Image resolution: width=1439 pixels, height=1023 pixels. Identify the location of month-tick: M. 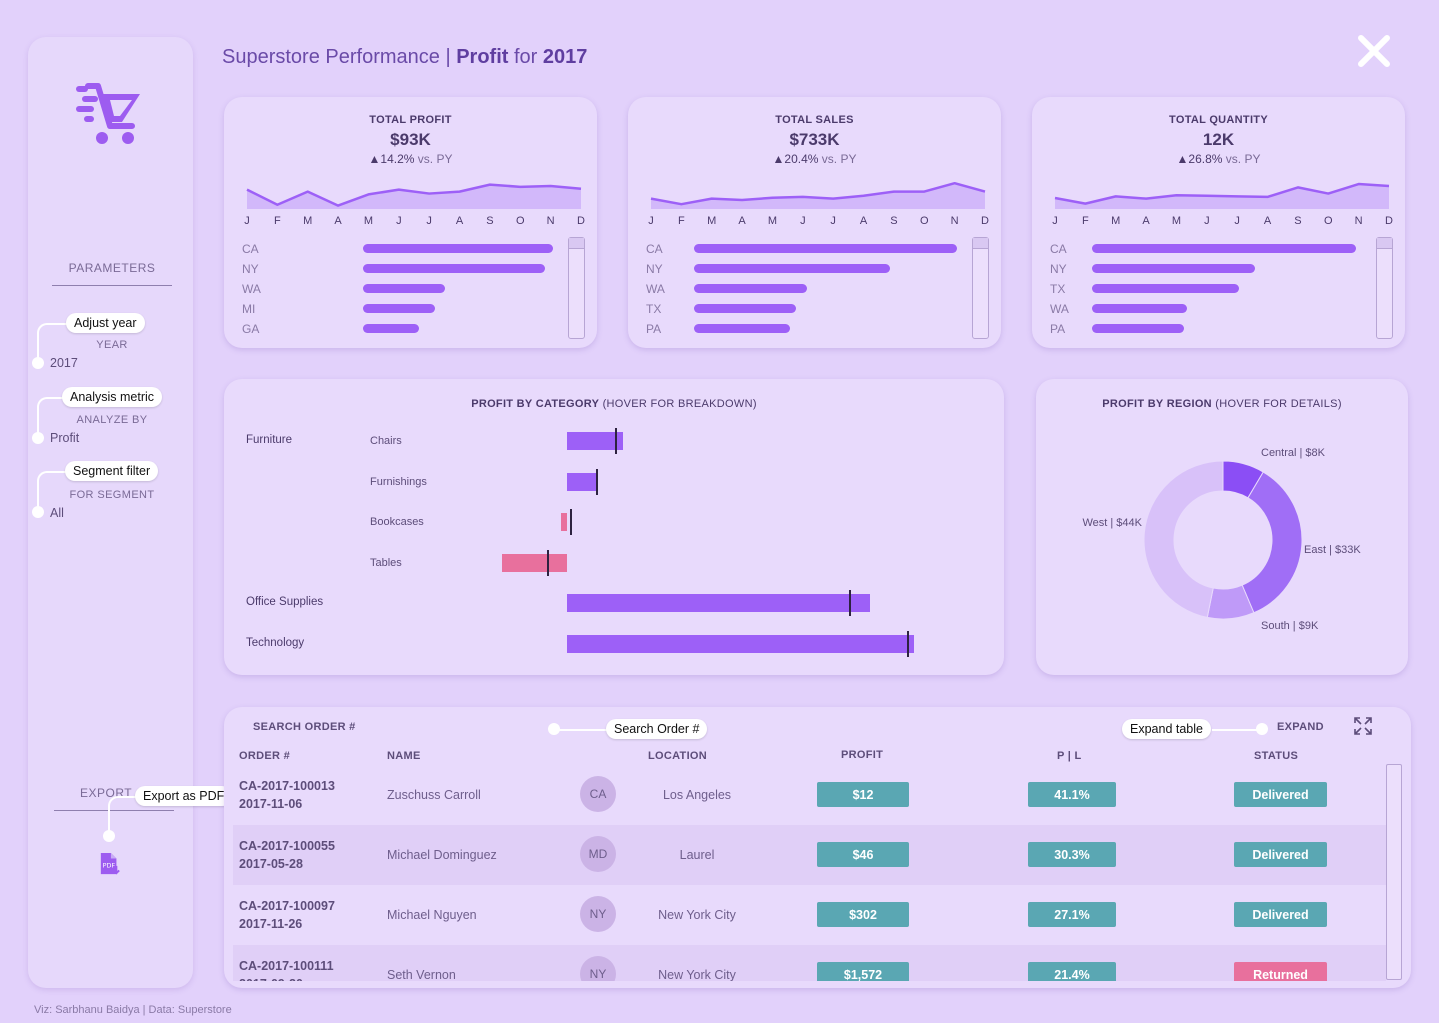
(308, 221).